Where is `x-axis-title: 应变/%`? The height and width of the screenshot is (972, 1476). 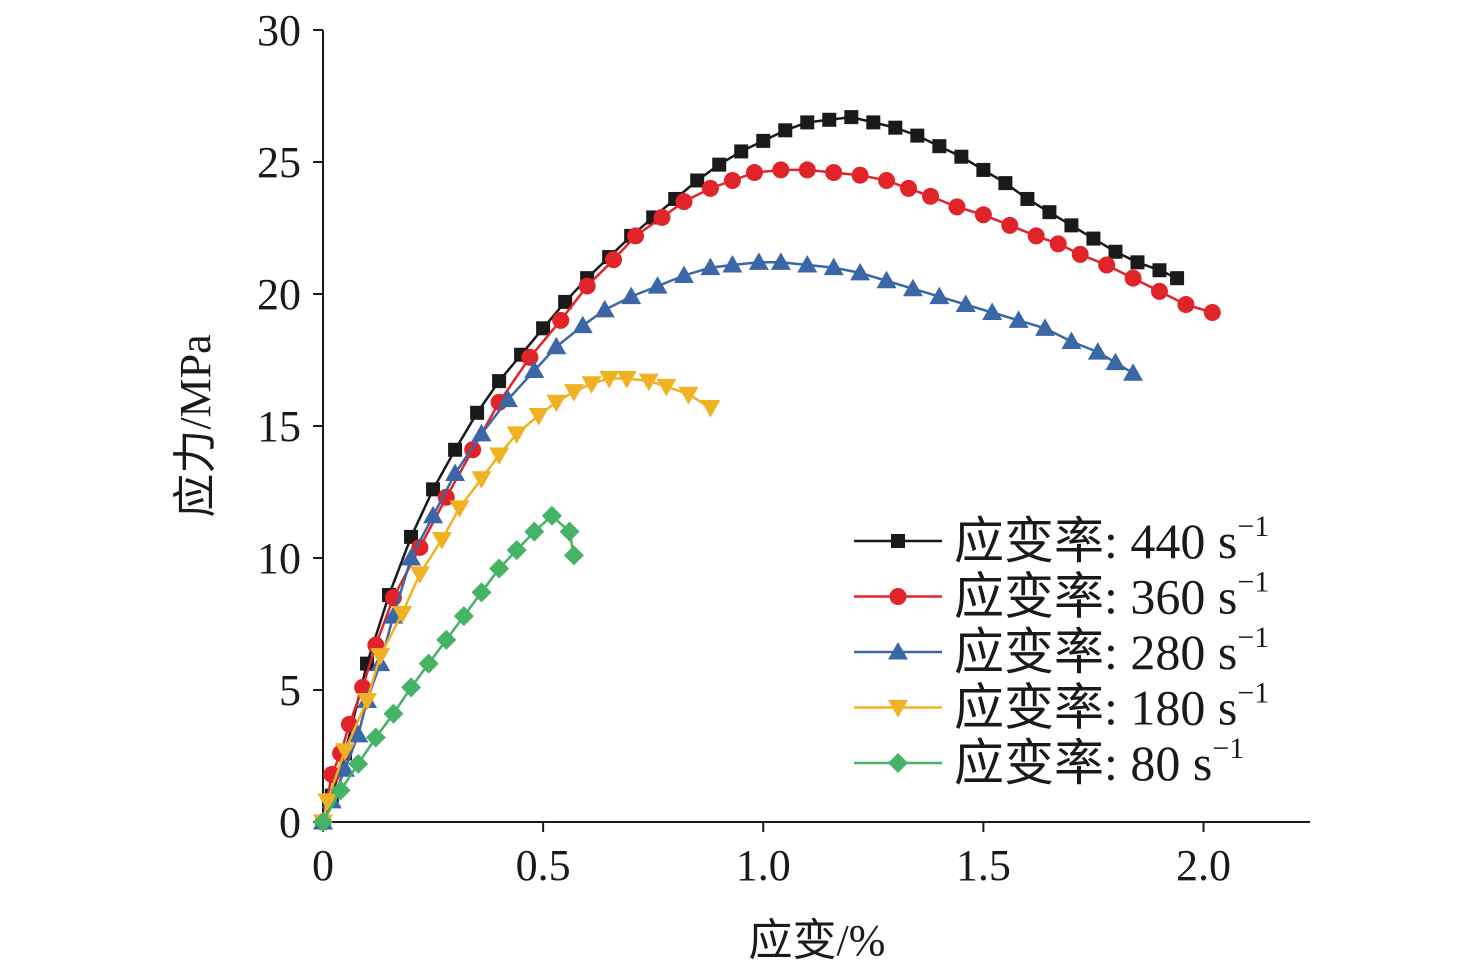
x-axis-title: 应变/% is located at coordinates (817, 940).